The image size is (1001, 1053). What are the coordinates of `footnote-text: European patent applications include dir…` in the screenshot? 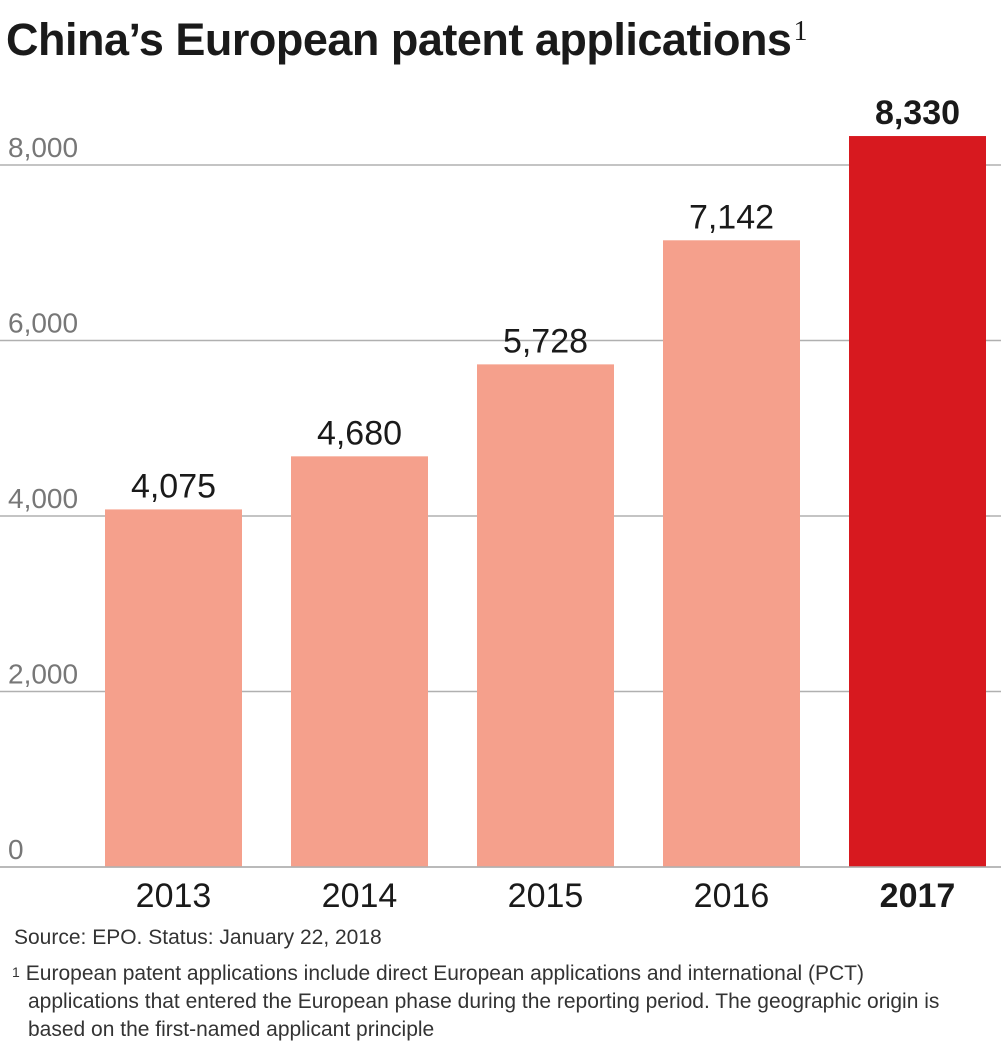 It's located at (482, 1001).